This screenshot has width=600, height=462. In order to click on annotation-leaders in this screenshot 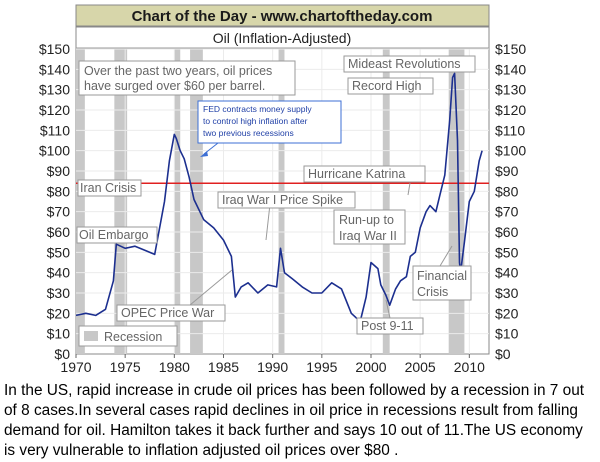, I will do `click(321, 250)`.